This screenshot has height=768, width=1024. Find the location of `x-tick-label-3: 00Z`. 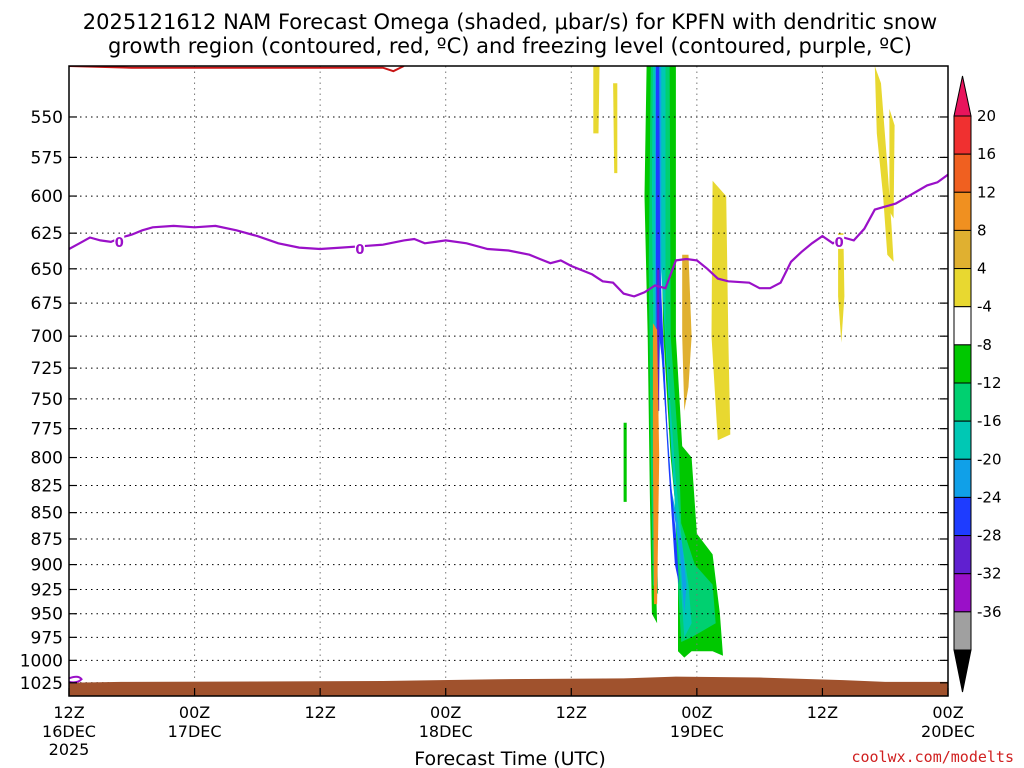

x-tick-label-3: 00Z is located at coordinates (445, 712).